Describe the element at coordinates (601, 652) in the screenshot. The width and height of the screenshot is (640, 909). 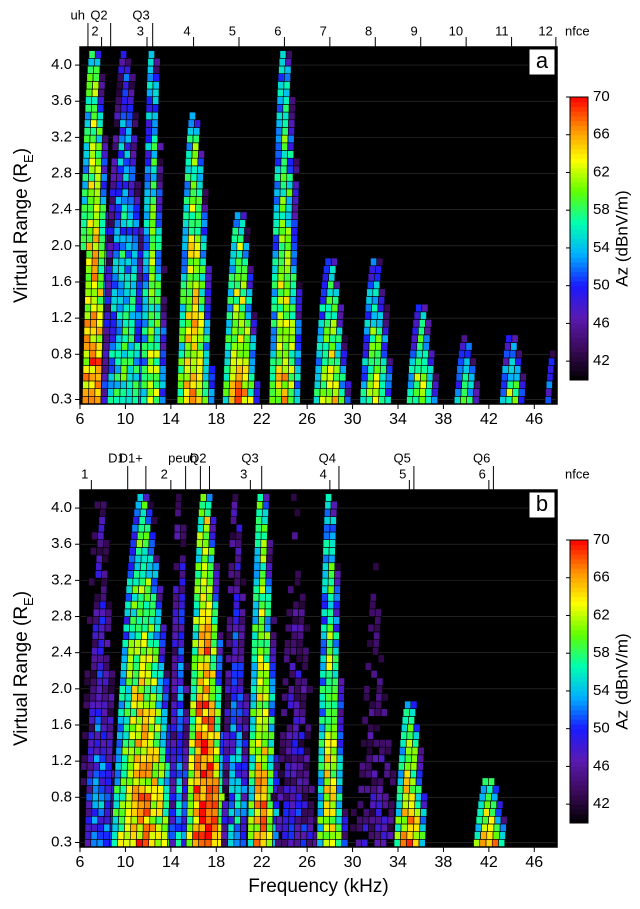
I see `colorbar-tick-label: 58` at that location.